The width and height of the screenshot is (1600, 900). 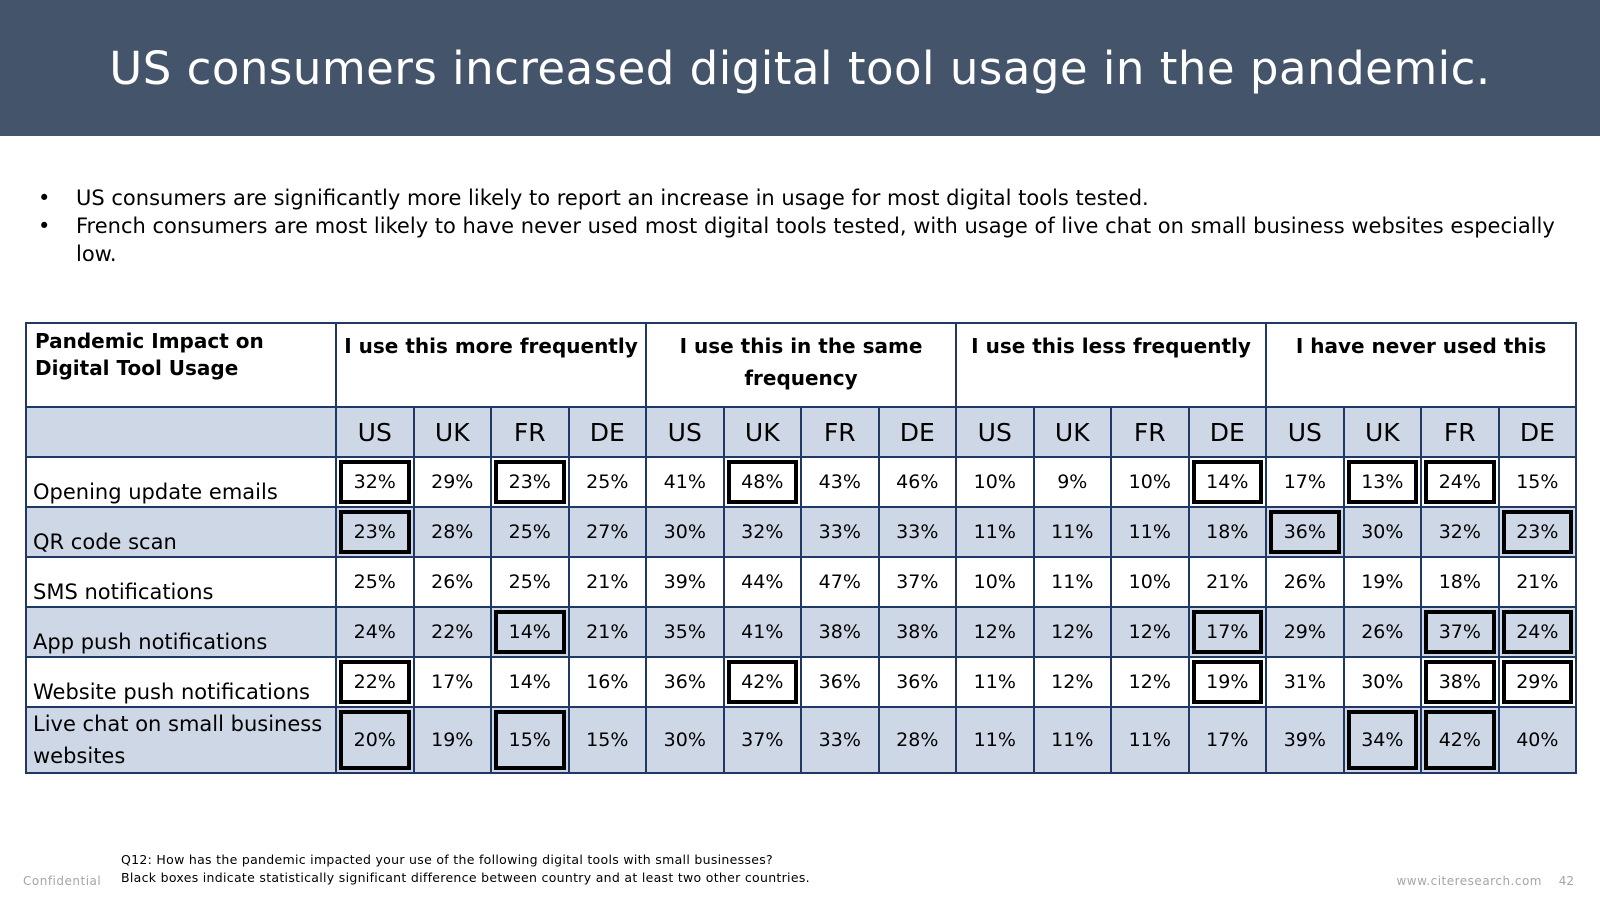 I want to click on value-cell: 22%, so click(x=452, y=632).